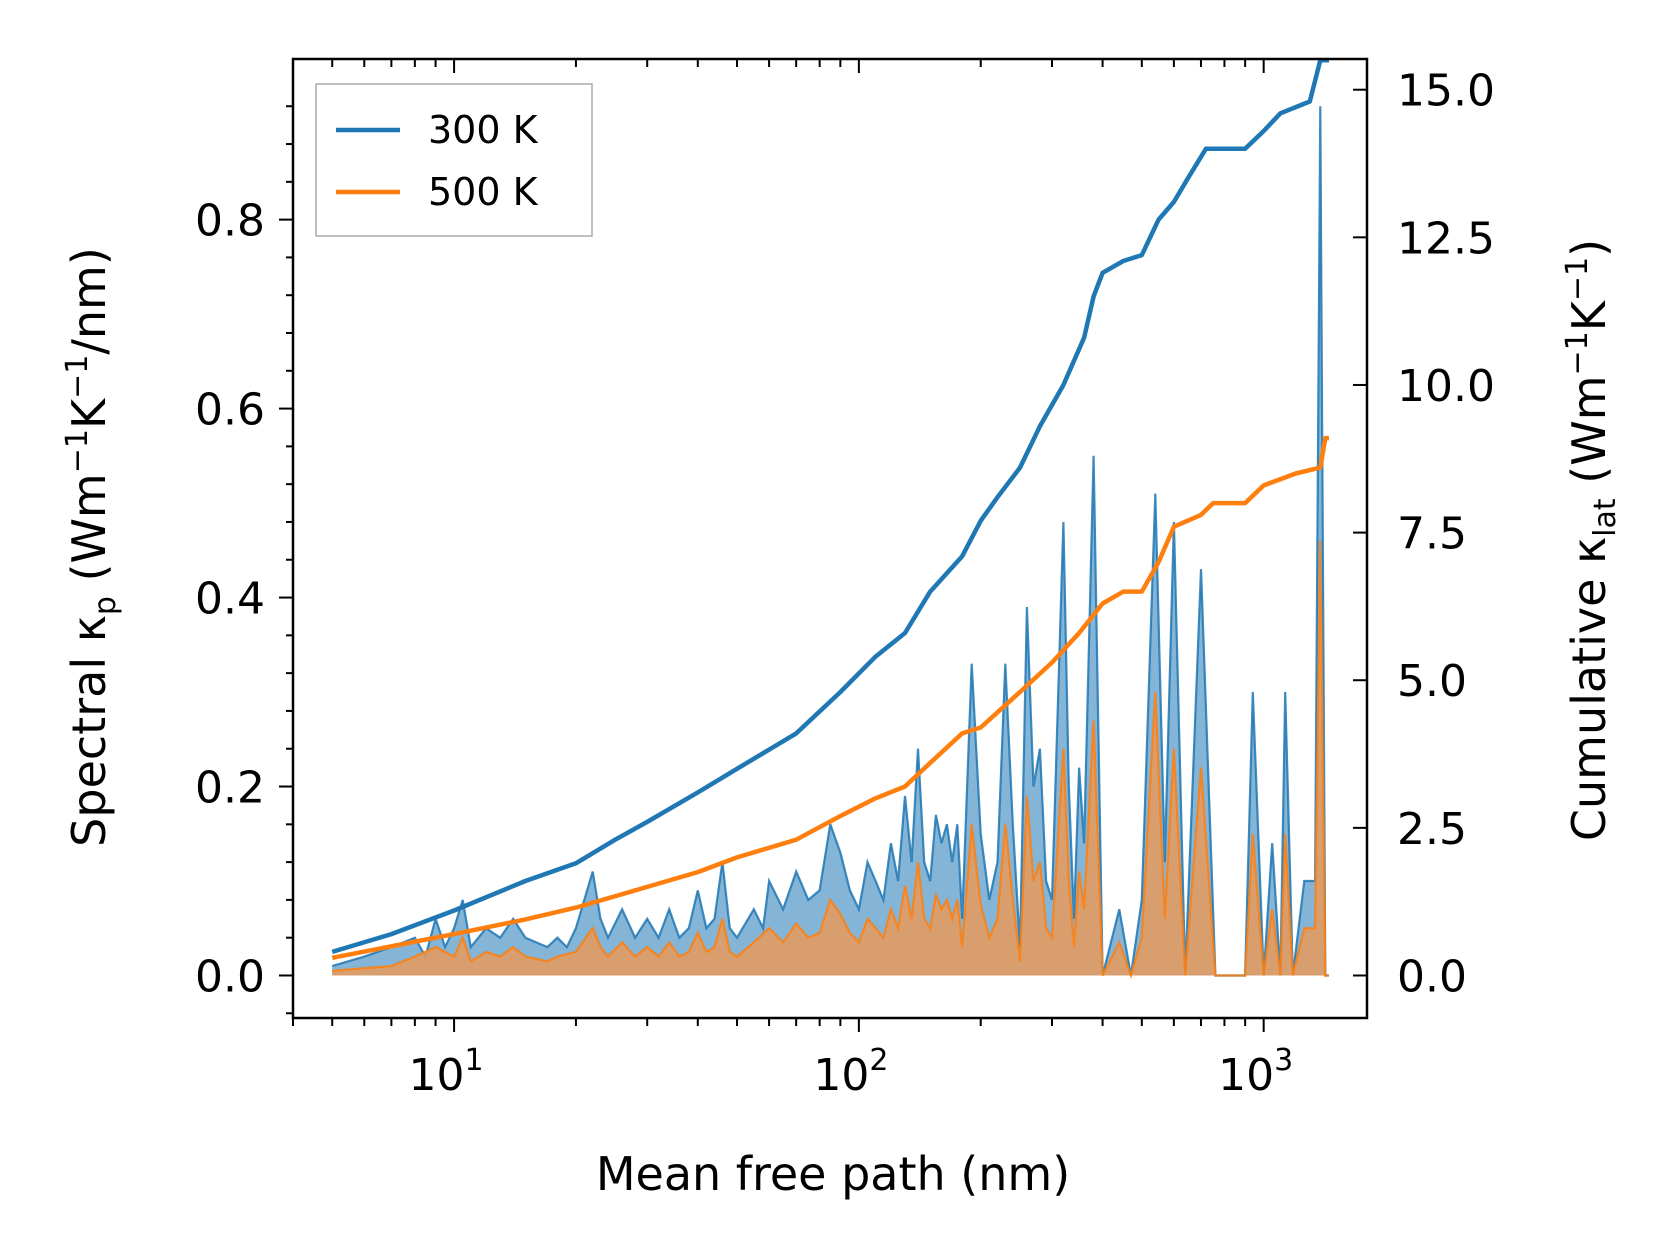 This screenshot has height=1259, width=1679. Describe the element at coordinates (1255, 1072) in the screenshot. I see `x-tick-label: 10³` at that location.